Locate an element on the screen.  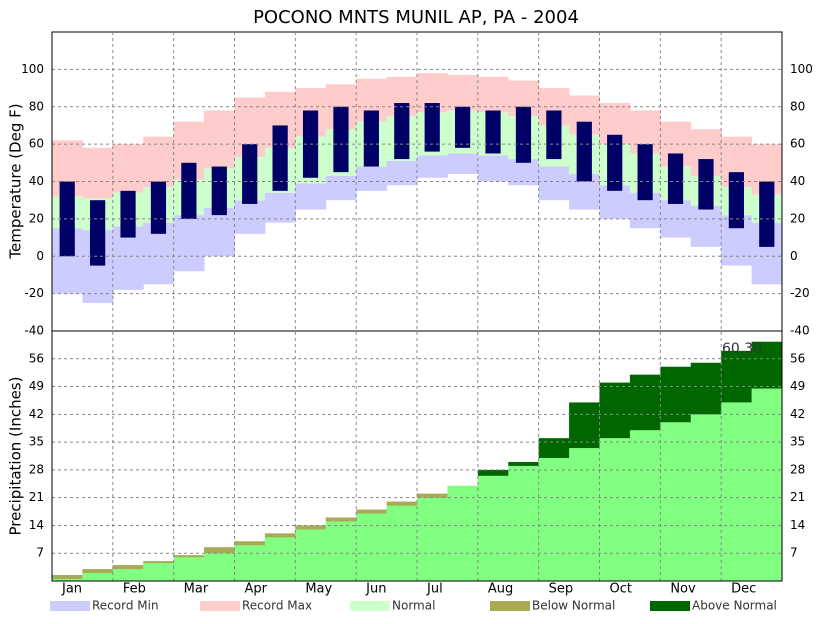
legend-label: Normal is located at coordinates (413, 606).